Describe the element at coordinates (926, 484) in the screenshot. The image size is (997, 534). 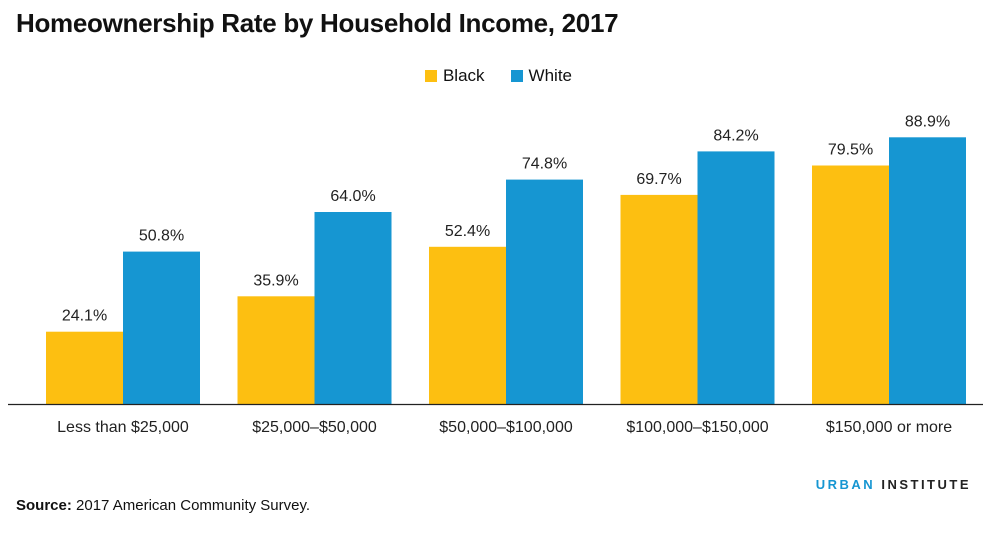
I see `brand-institute: INSTITUTE` at that location.